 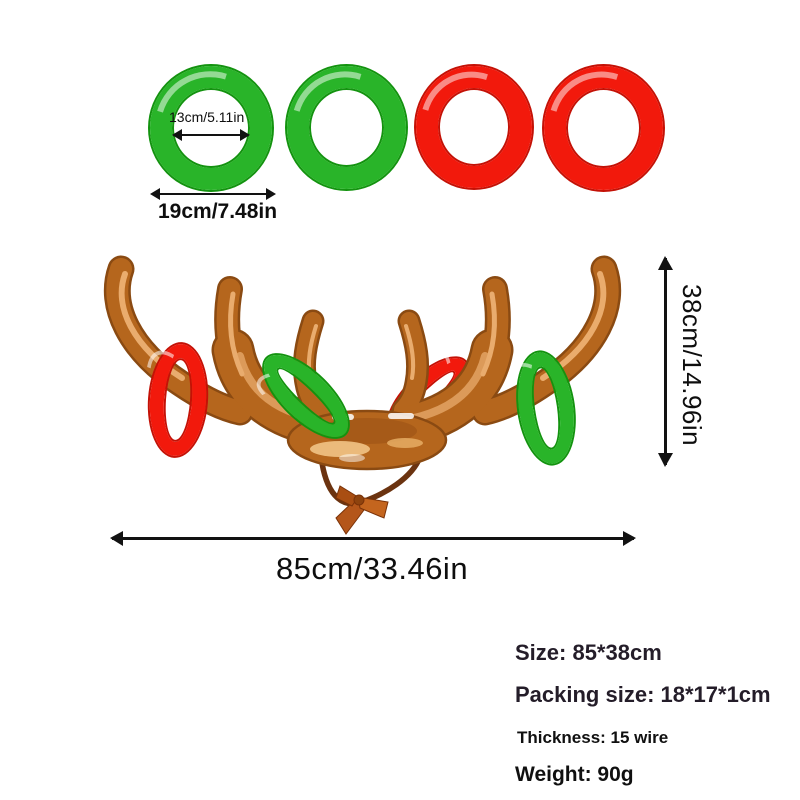 I want to click on spec-packing-size: Packing size: 18*17*1cm, so click(x=643, y=694).